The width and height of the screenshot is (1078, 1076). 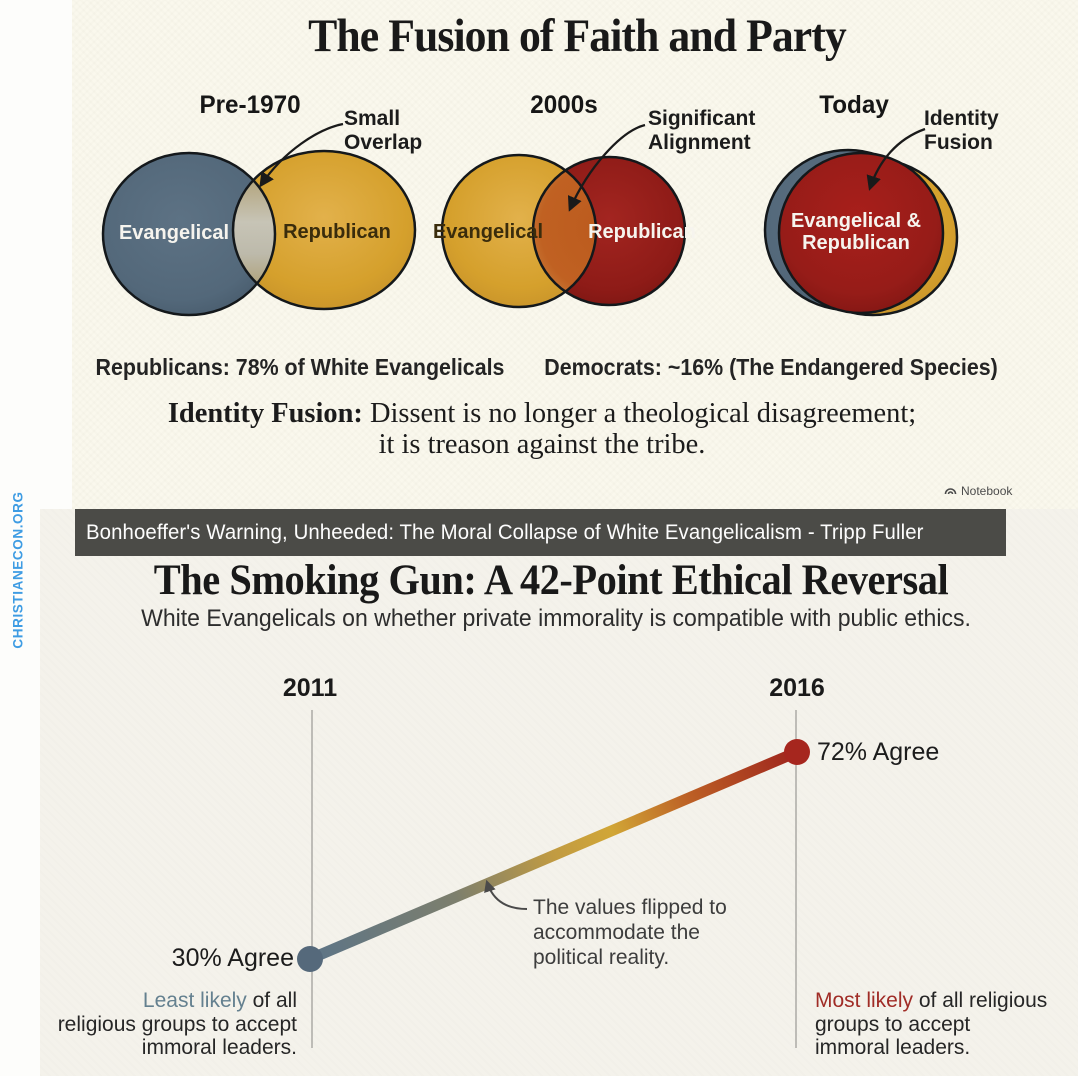 What do you see at coordinates (856, 232) in the screenshot?
I see `circle-label-fused: Evangelical & Republican` at bounding box center [856, 232].